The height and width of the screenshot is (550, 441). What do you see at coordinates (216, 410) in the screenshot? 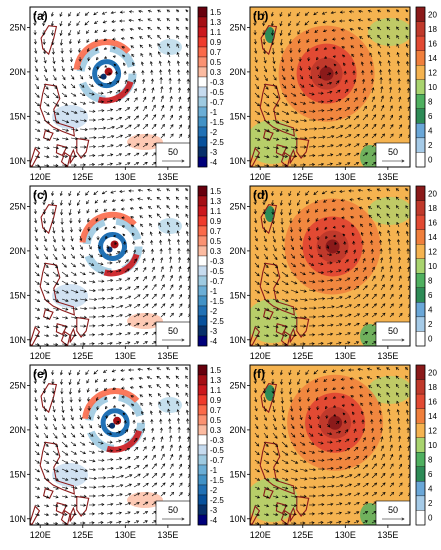
I see `colorbar-label: 0.7` at bounding box center [216, 410].